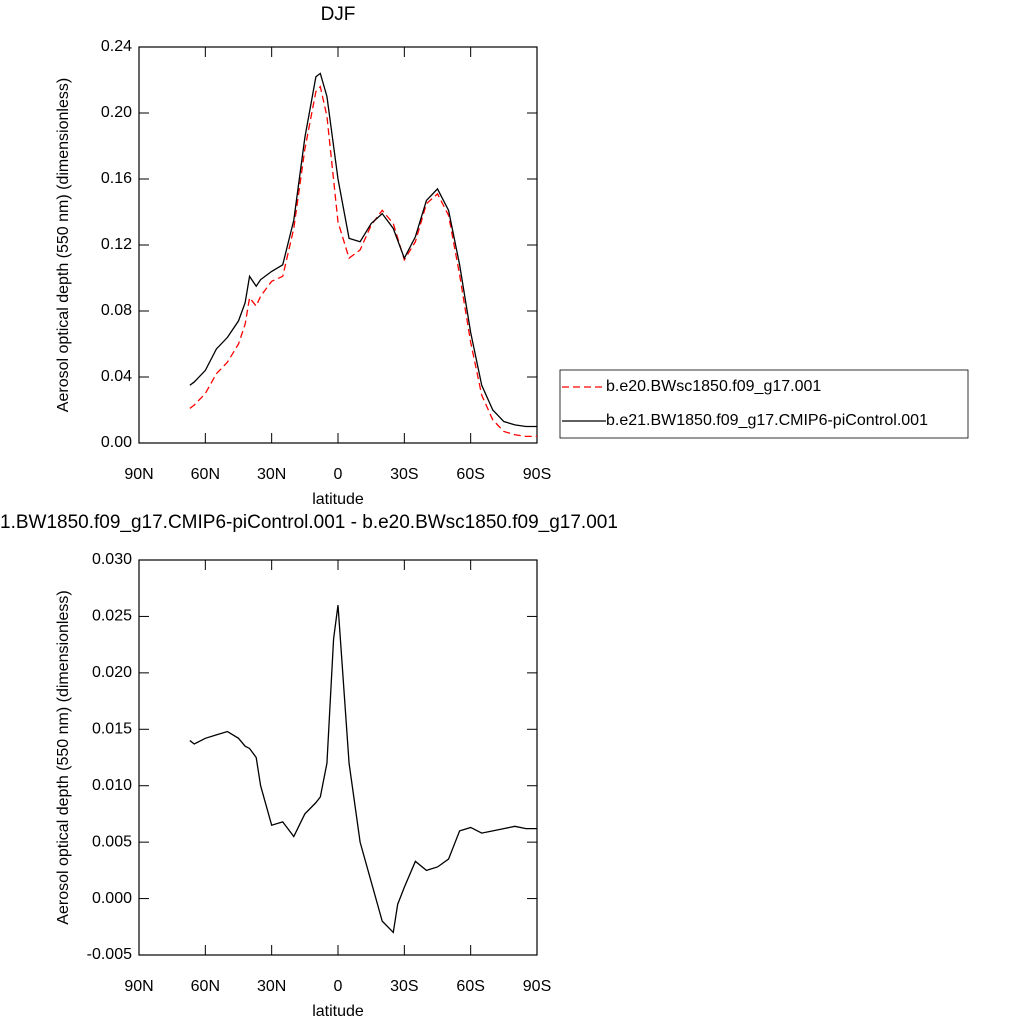  What do you see at coordinates (764, 404) in the screenshot?
I see `legend-box` at bounding box center [764, 404].